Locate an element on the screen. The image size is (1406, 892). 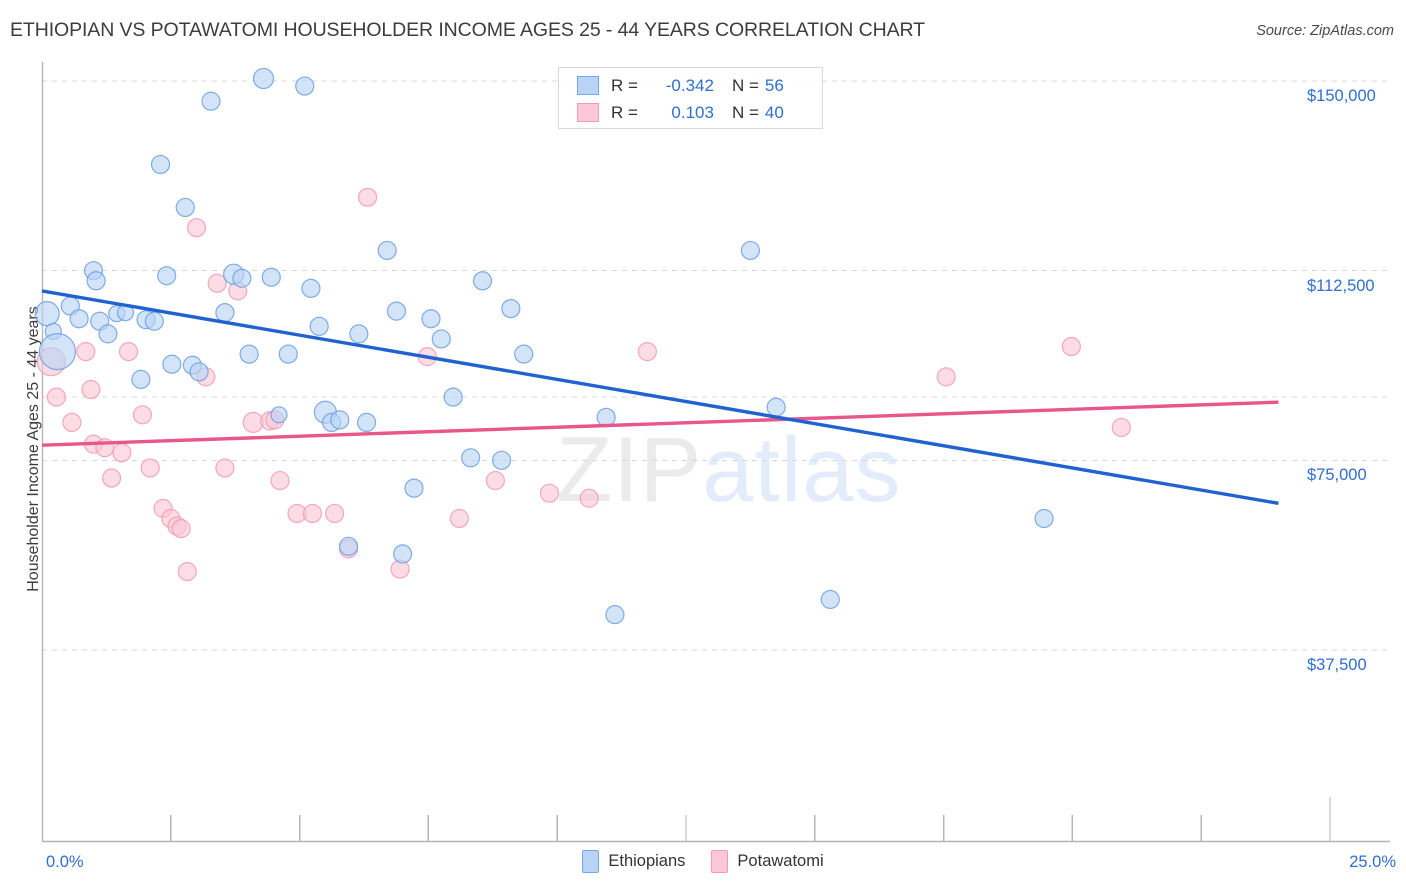
stat-r-key-blue: R = is located at coordinates (624, 85).